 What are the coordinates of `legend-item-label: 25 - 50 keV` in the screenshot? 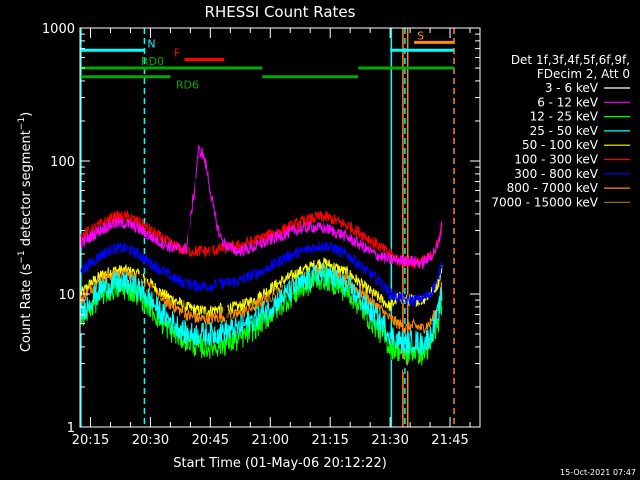 It's located at (564, 131).